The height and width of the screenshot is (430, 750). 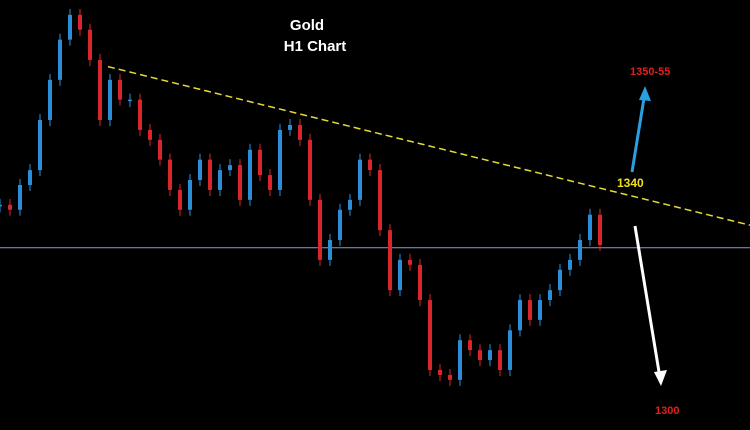 I want to click on up-arrow, so click(x=638, y=132).